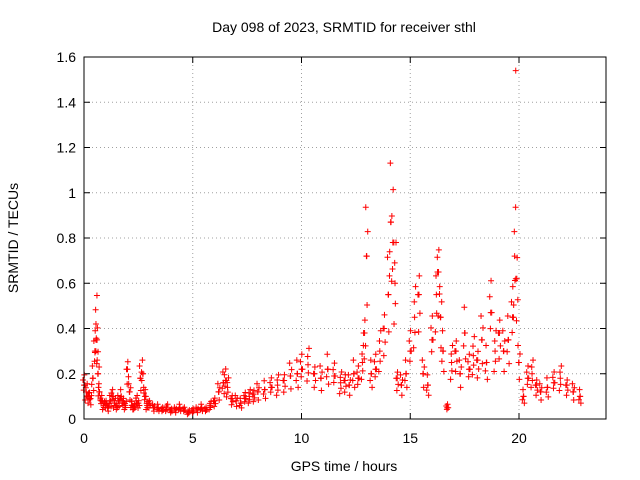 The height and width of the screenshot is (480, 640). I want to click on data-point-outlier, so click(515, 70).